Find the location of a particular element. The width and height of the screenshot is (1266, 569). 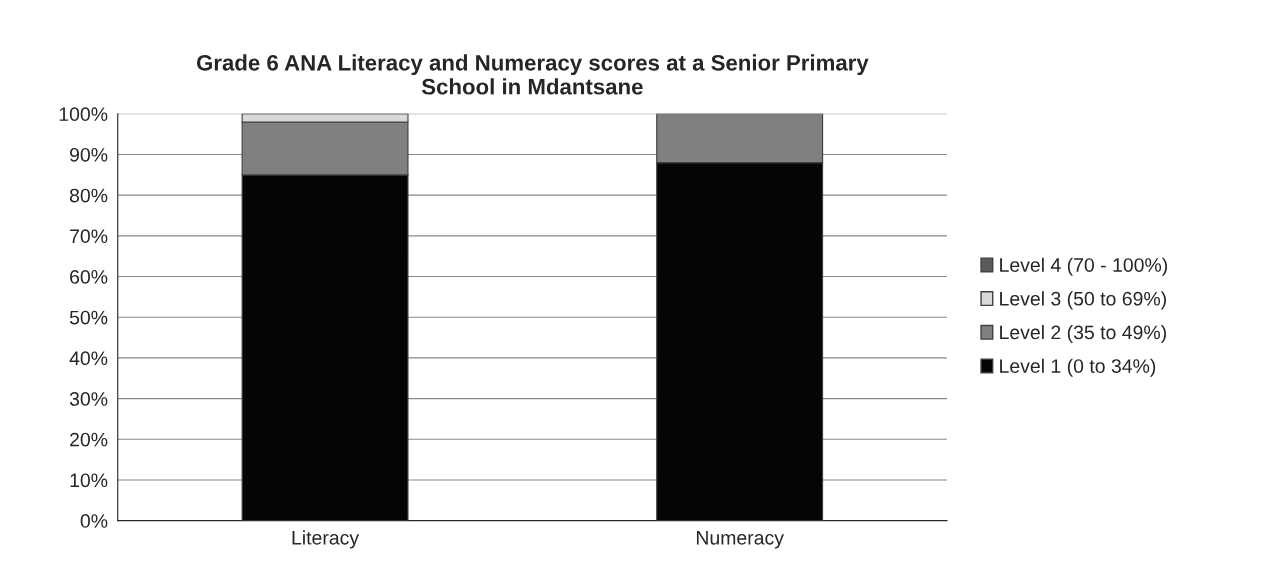

chart-title: Grade 6 ANA Literacy and Numeracy scores at a Senior Primary School in Mdantsane is located at coordinates (532, 74).